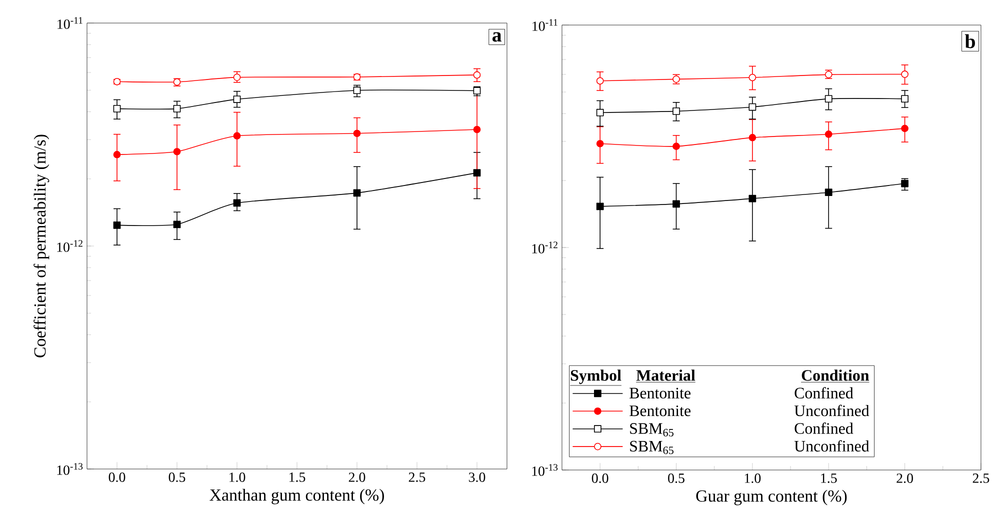 The width and height of the screenshot is (993, 531). I want to click on y-axis-title: Coefficient of permeability (m/s), so click(42, 246).